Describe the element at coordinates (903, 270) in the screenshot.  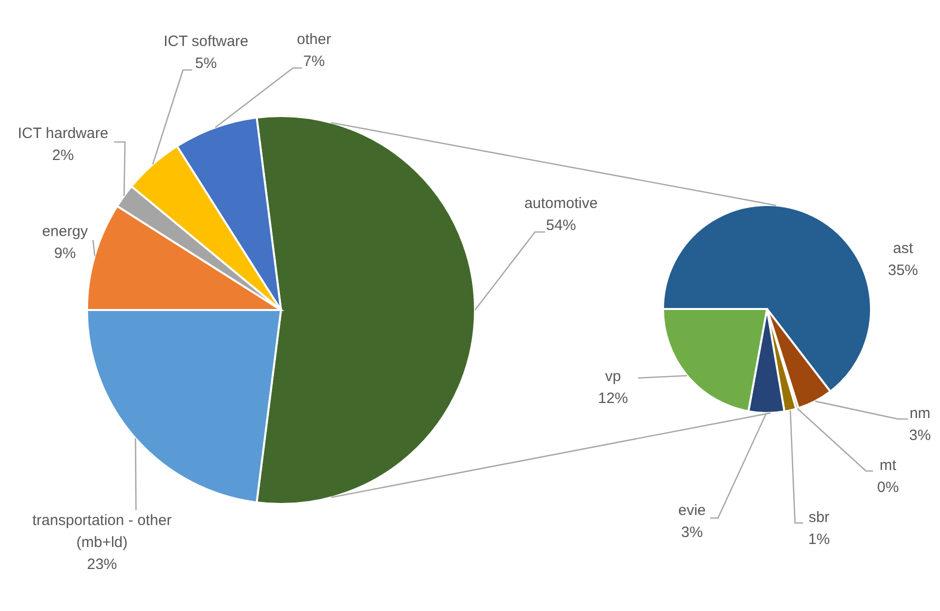
I see `data-label: 35%` at that location.